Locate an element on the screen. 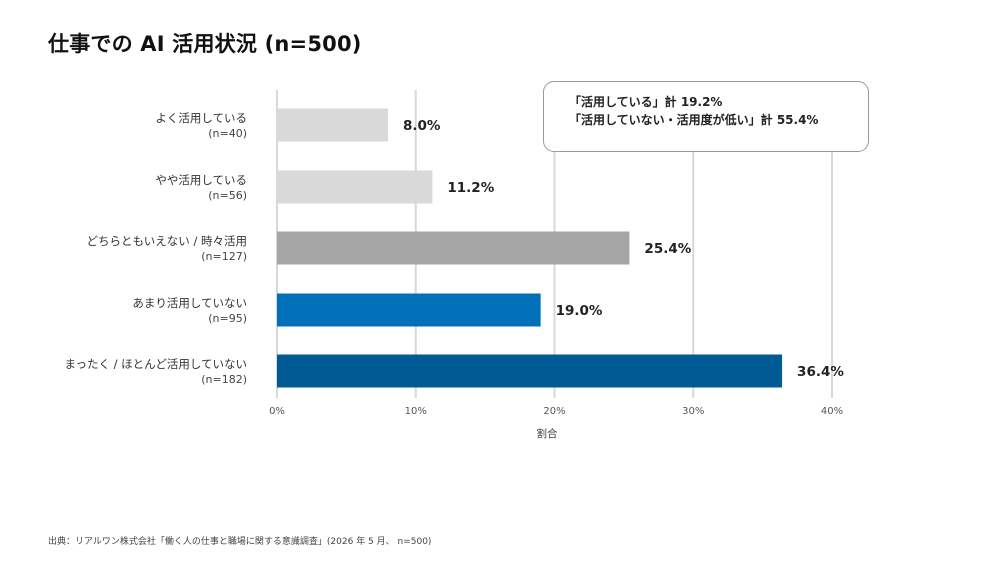 The height and width of the screenshot is (562, 1000). category-sublabel: (n=182) is located at coordinates (224, 379).